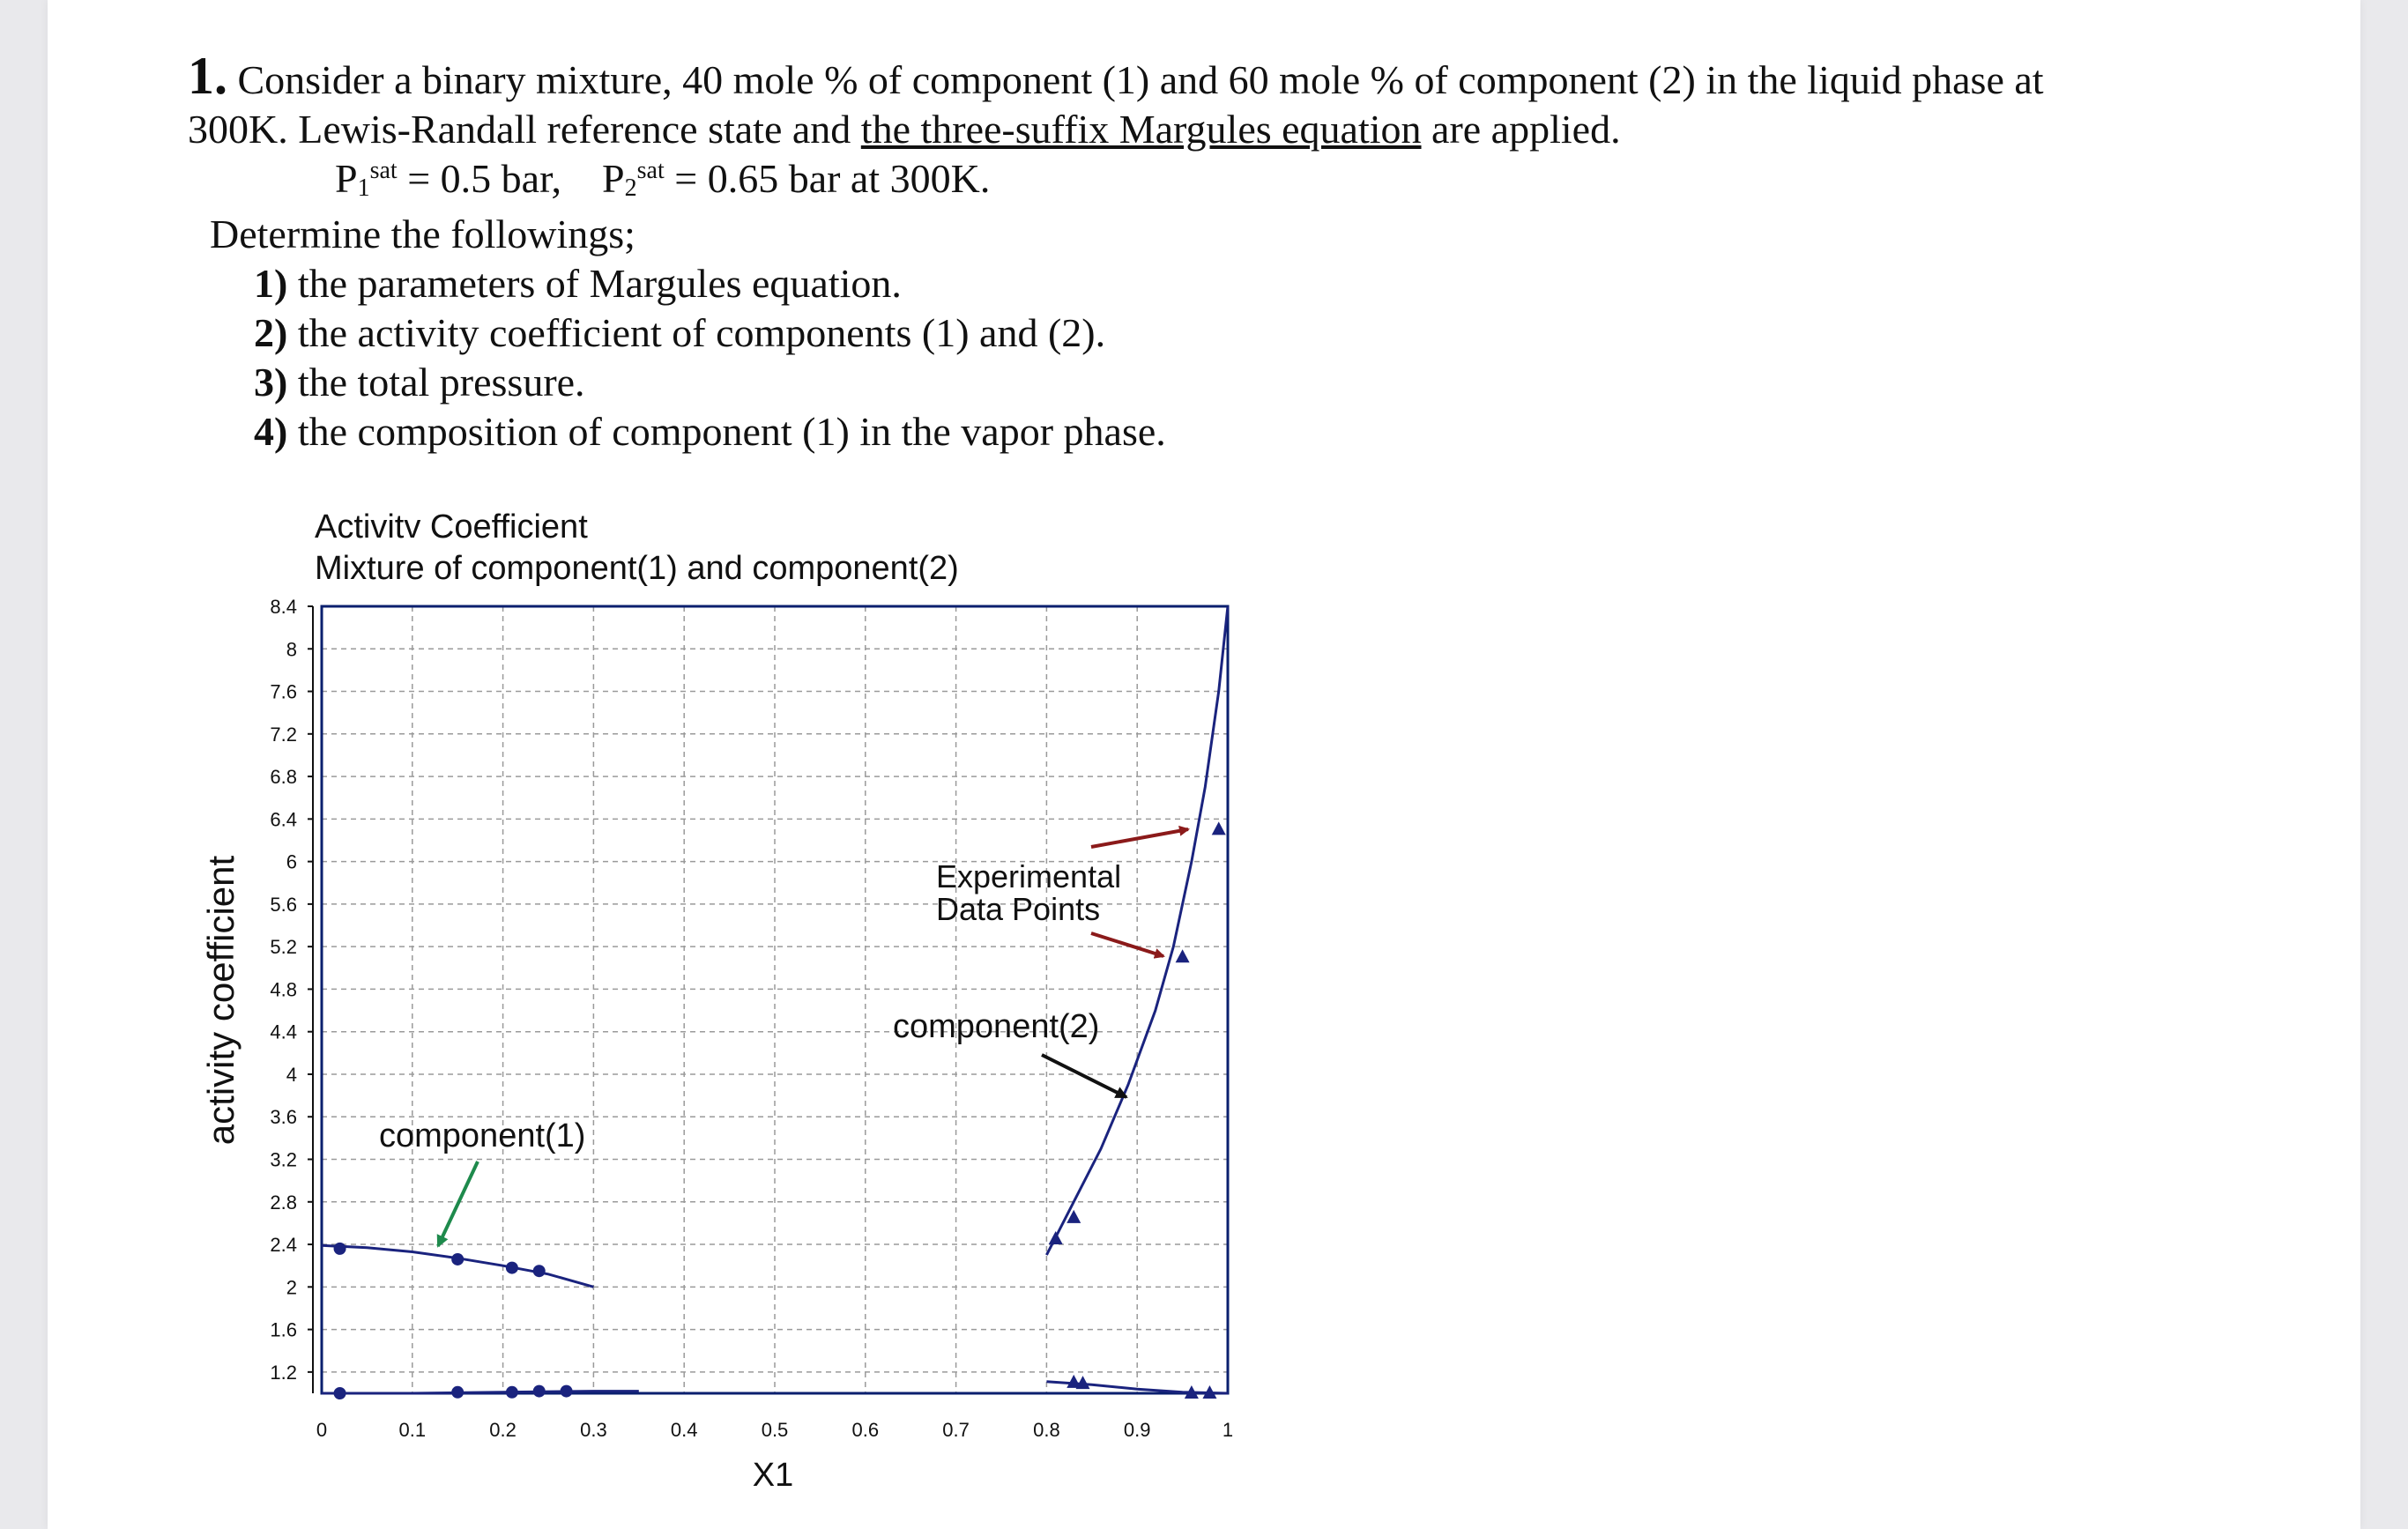 This screenshot has height=1529, width=2408. I want to click on p1-sub: 1, so click(363, 188).